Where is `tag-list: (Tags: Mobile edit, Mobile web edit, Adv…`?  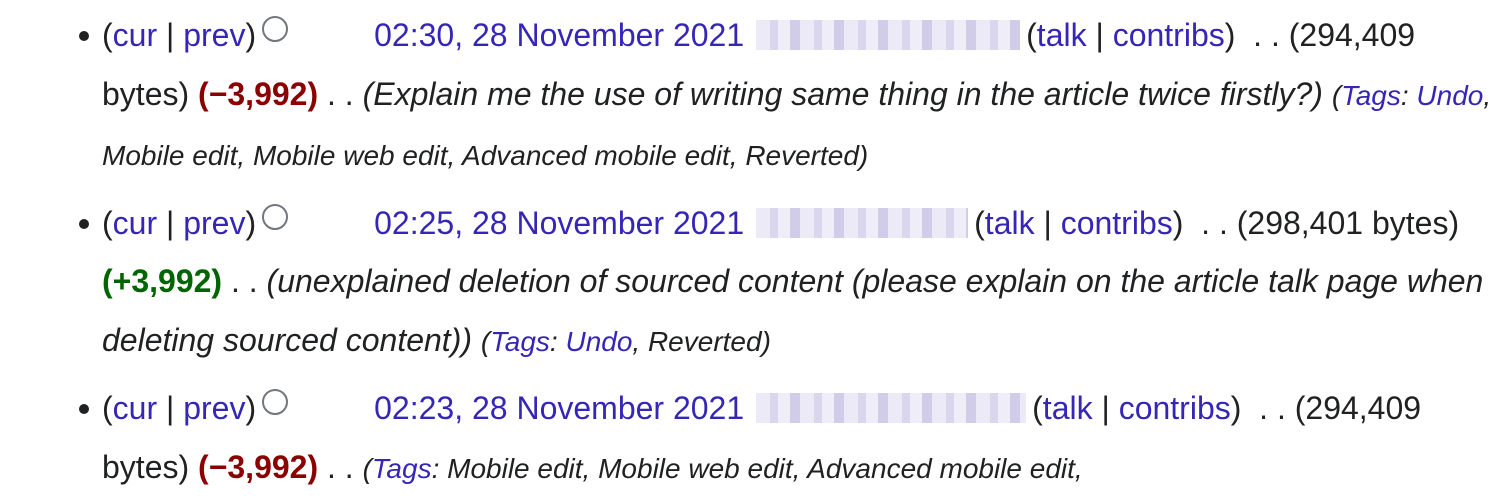 tag-list: (Tags: Mobile edit, Mobile web edit, Adv… is located at coordinates (722, 468).